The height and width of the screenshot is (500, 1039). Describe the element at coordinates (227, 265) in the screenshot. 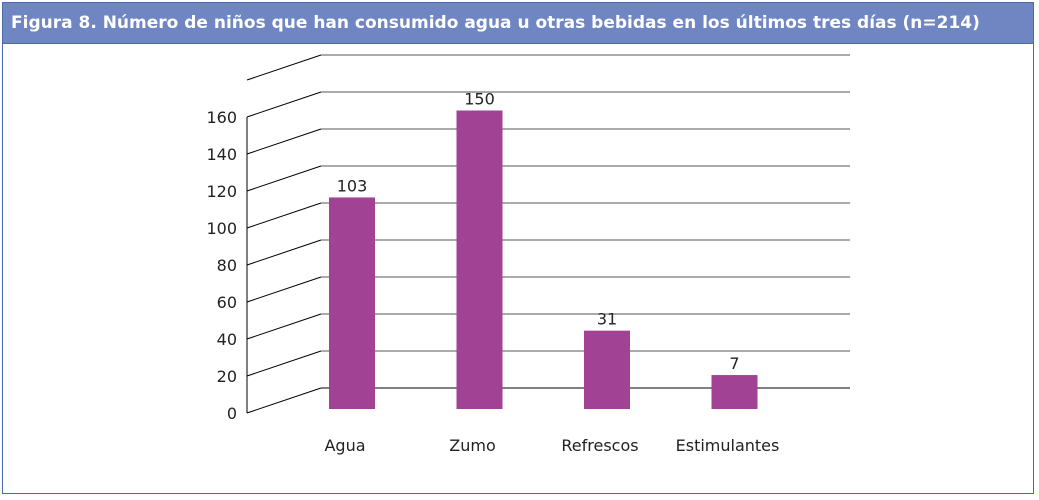

I see `y-tick-label: 80` at that location.